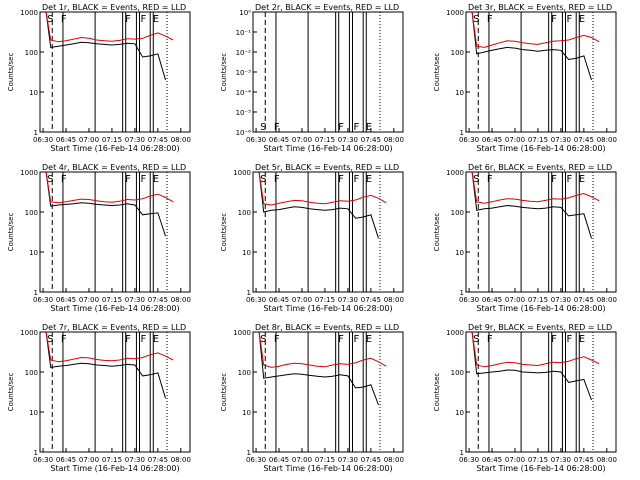 This screenshot has height=480, width=640. I want to click on series-line-events, so click(531, 46).